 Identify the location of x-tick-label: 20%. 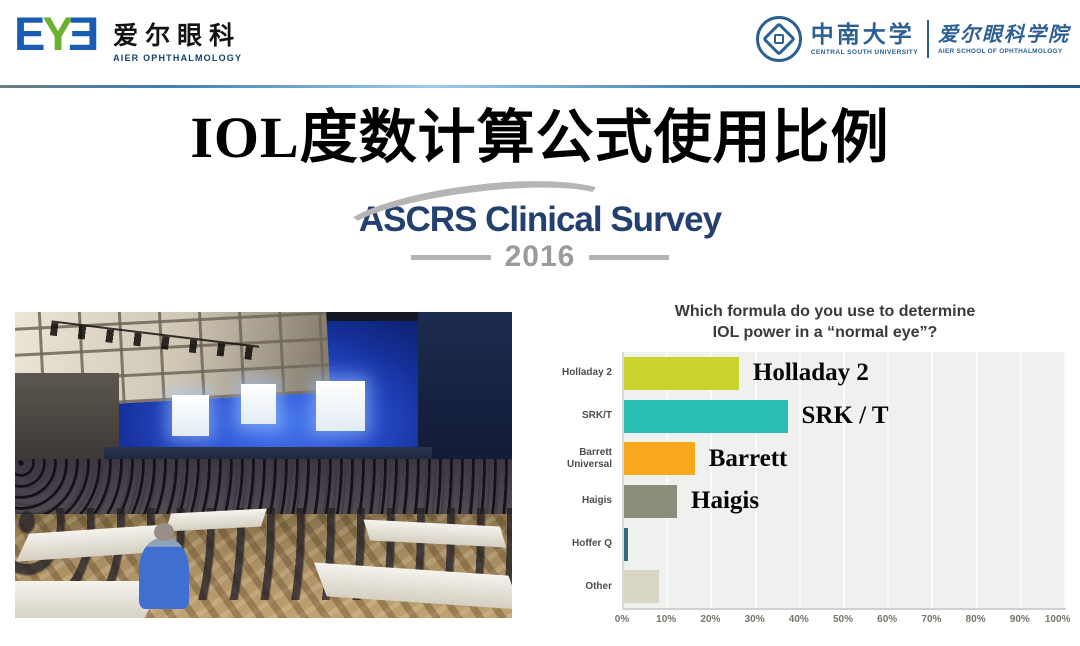
(710, 619).